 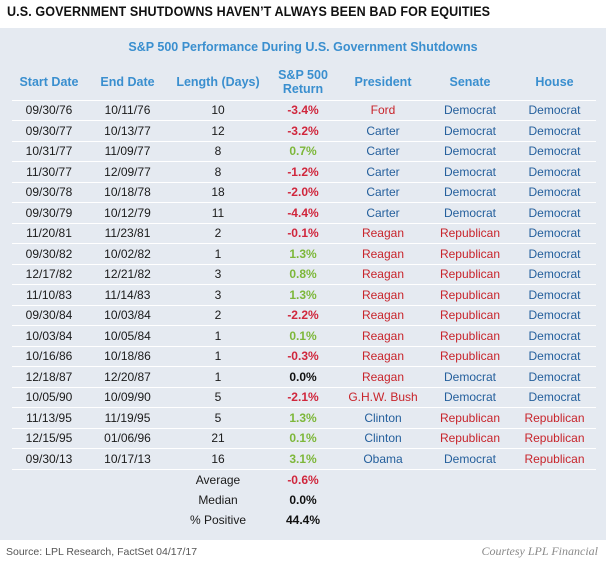 What do you see at coordinates (127, 110) in the screenshot?
I see `end-date-cell: 10/11/76` at bounding box center [127, 110].